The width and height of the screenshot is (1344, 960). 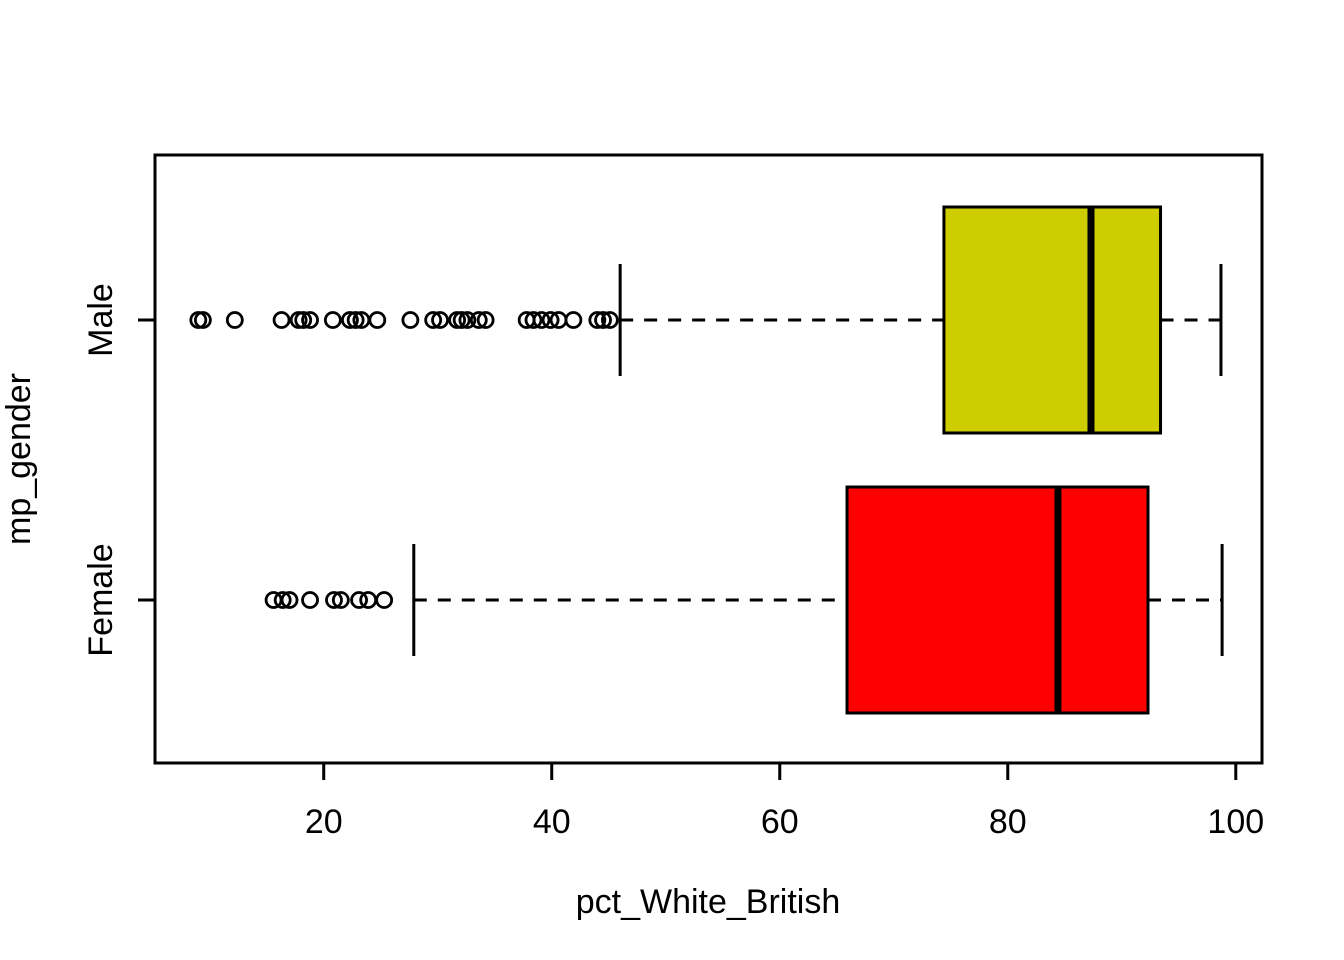 What do you see at coordinates (19, 459) in the screenshot?
I see `y-axis-title: mp_gender` at bounding box center [19, 459].